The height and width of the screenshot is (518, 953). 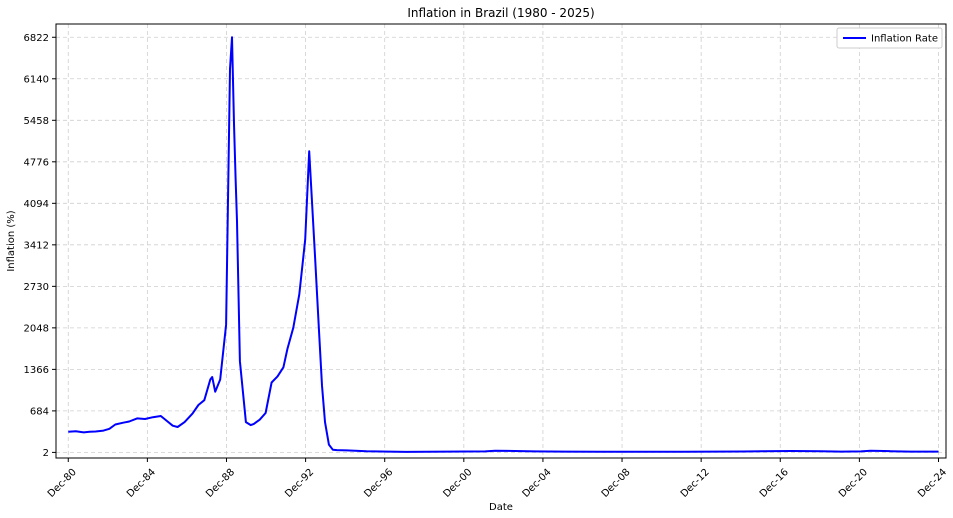 I want to click on x-axis-title: Date, so click(x=501, y=507).